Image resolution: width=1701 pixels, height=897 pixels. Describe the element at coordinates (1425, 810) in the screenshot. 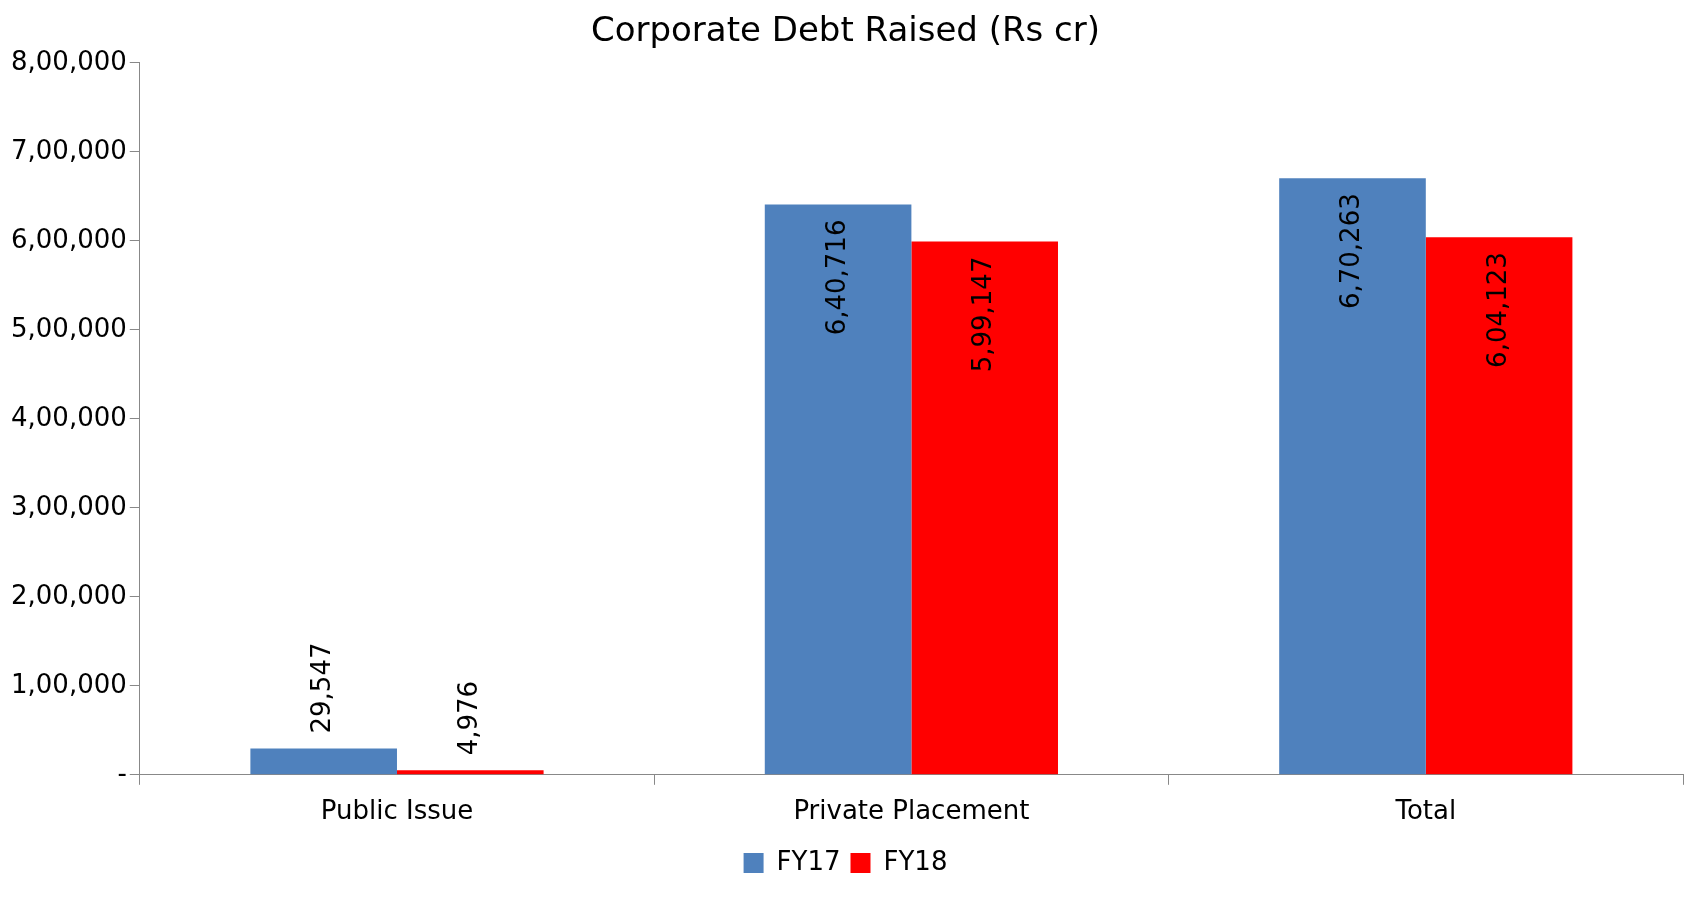

I see `x-tick-label: Total` at that location.